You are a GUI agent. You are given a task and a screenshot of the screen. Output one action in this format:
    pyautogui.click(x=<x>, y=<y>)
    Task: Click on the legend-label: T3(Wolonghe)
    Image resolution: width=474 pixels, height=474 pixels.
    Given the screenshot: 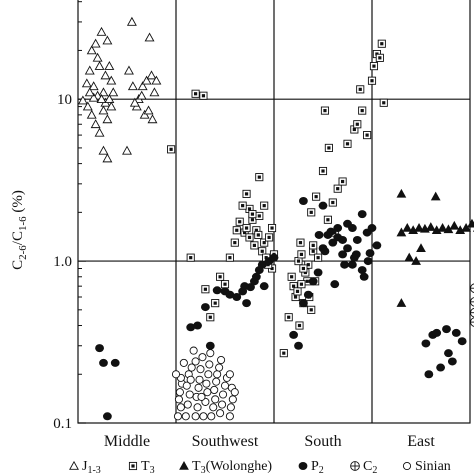 What is the action you would take?
    pyautogui.click(x=232, y=466)
    